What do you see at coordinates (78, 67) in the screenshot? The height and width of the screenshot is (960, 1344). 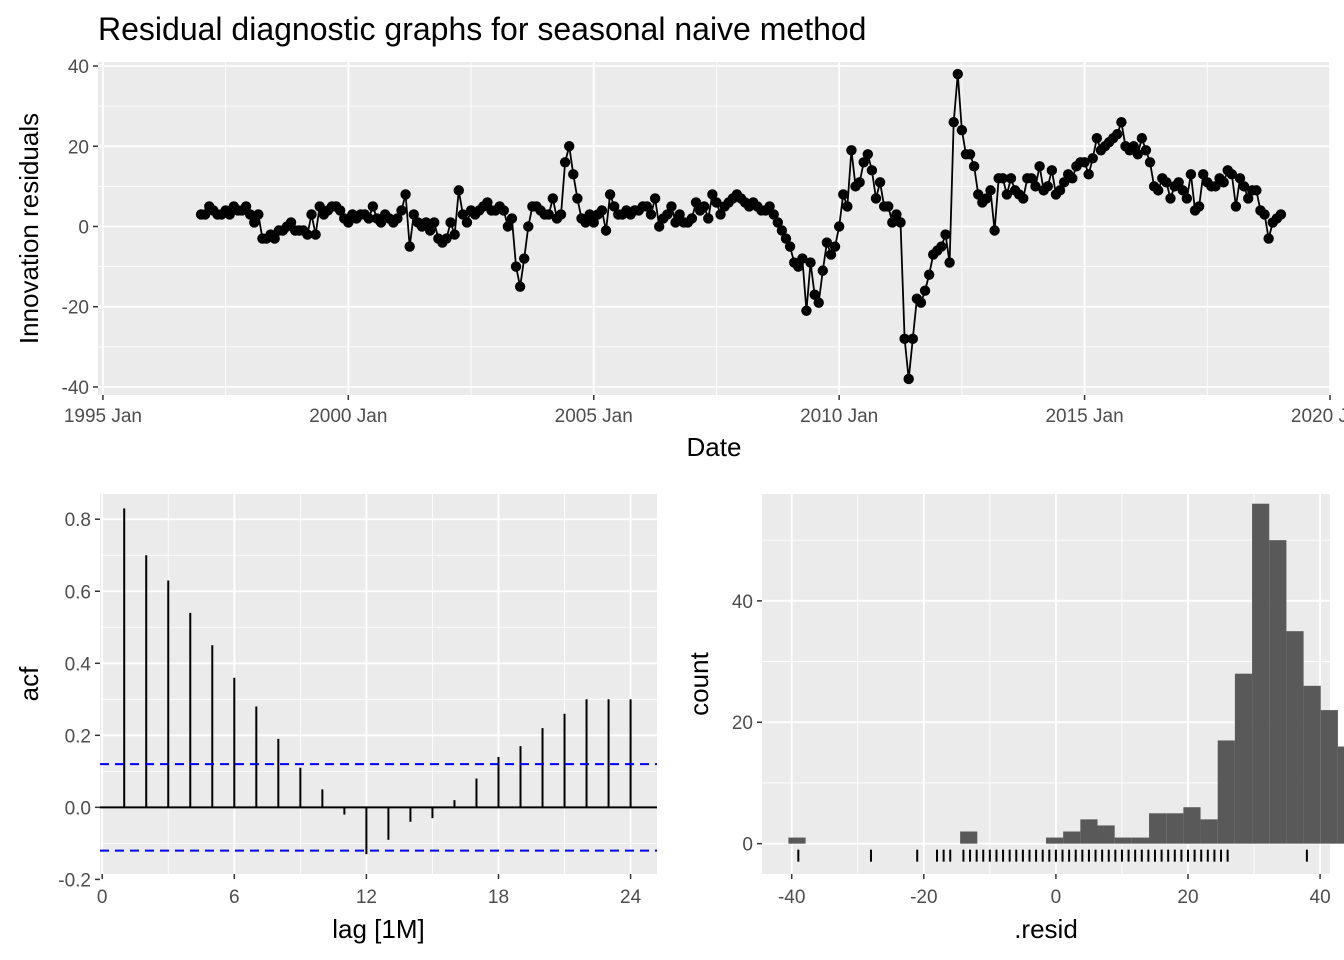 I see `y-tick-label: 40` at bounding box center [78, 67].